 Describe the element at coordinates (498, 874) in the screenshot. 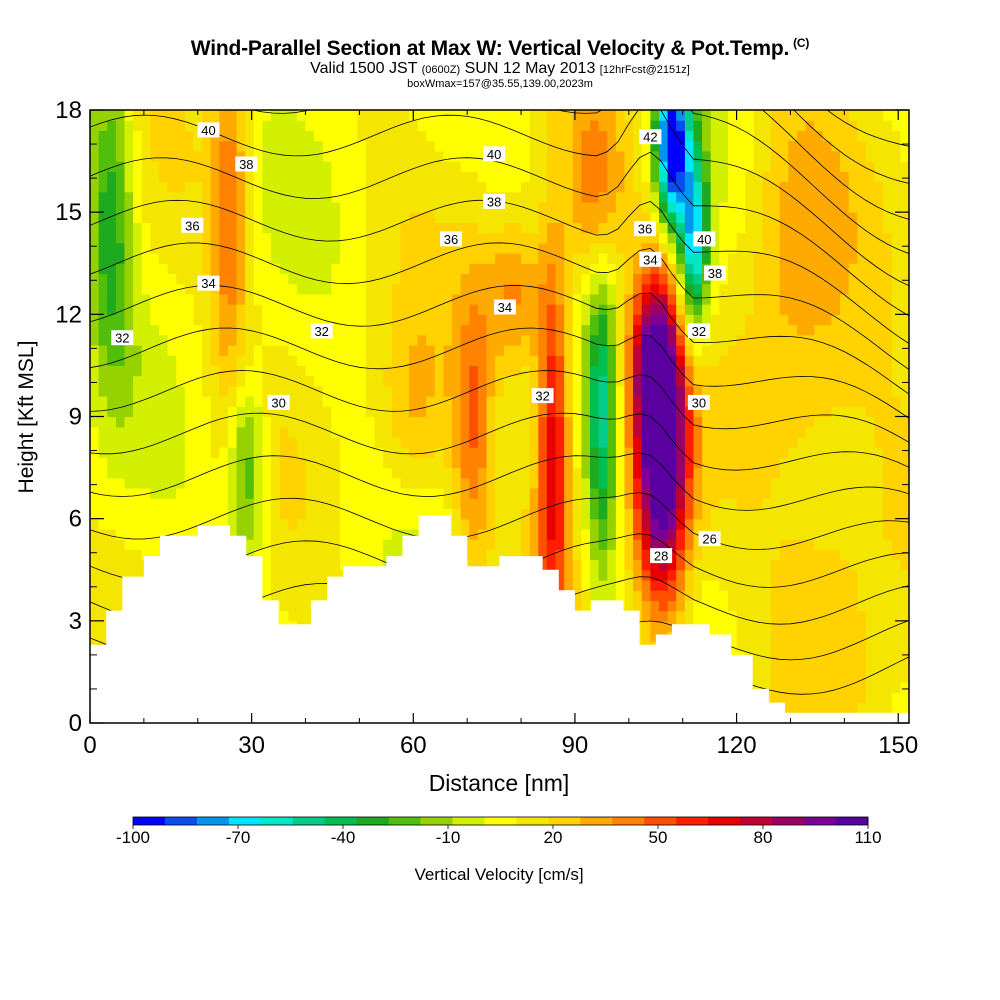

I see `colorbar-label: Vertical Velocity [cm/s]` at that location.